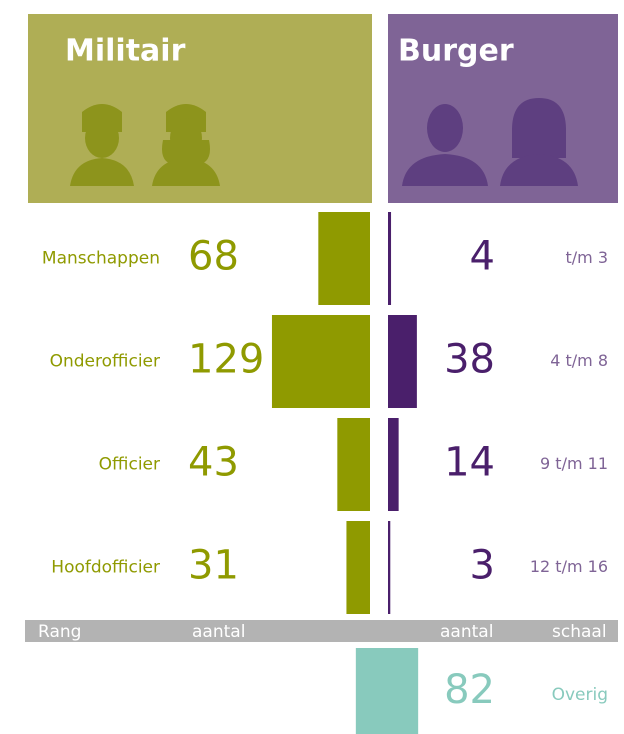 The height and width of the screenshot is (734, 624). Describe the element at coordinates (213, 463) in the screenshot. I see `militair-value: 43` at that location.